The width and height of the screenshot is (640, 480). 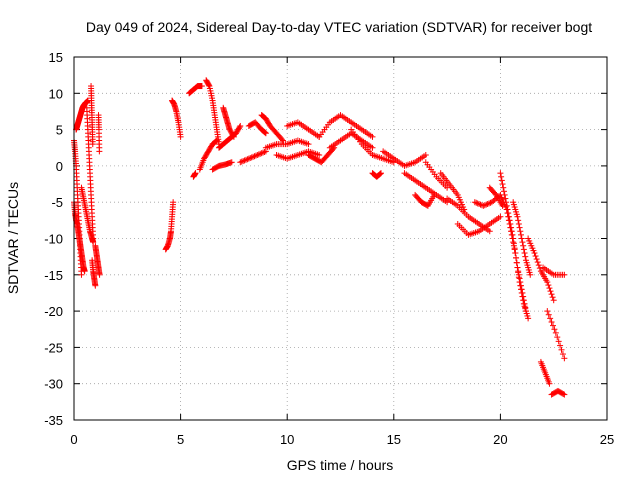 What do you see at coordinates (394, 439) in the screenshot?
I see `x-tick-label: 15` at bounding box center [394, 439].